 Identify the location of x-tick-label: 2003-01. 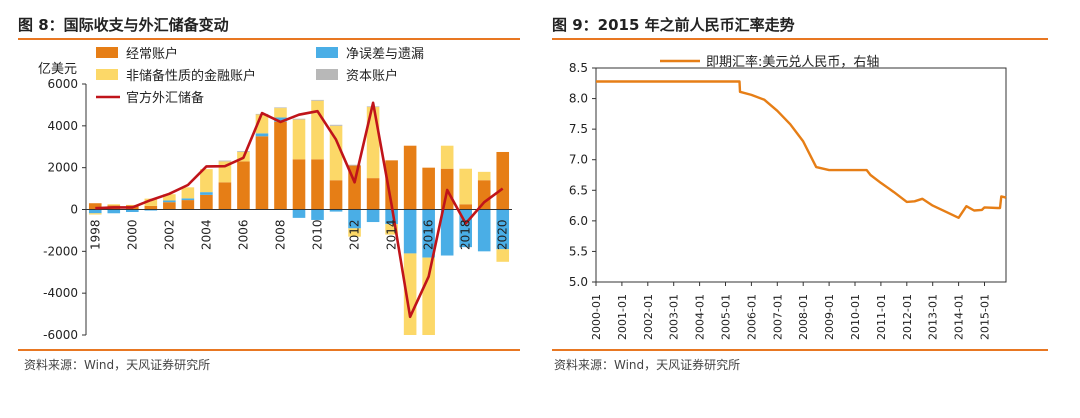
(674, 317).